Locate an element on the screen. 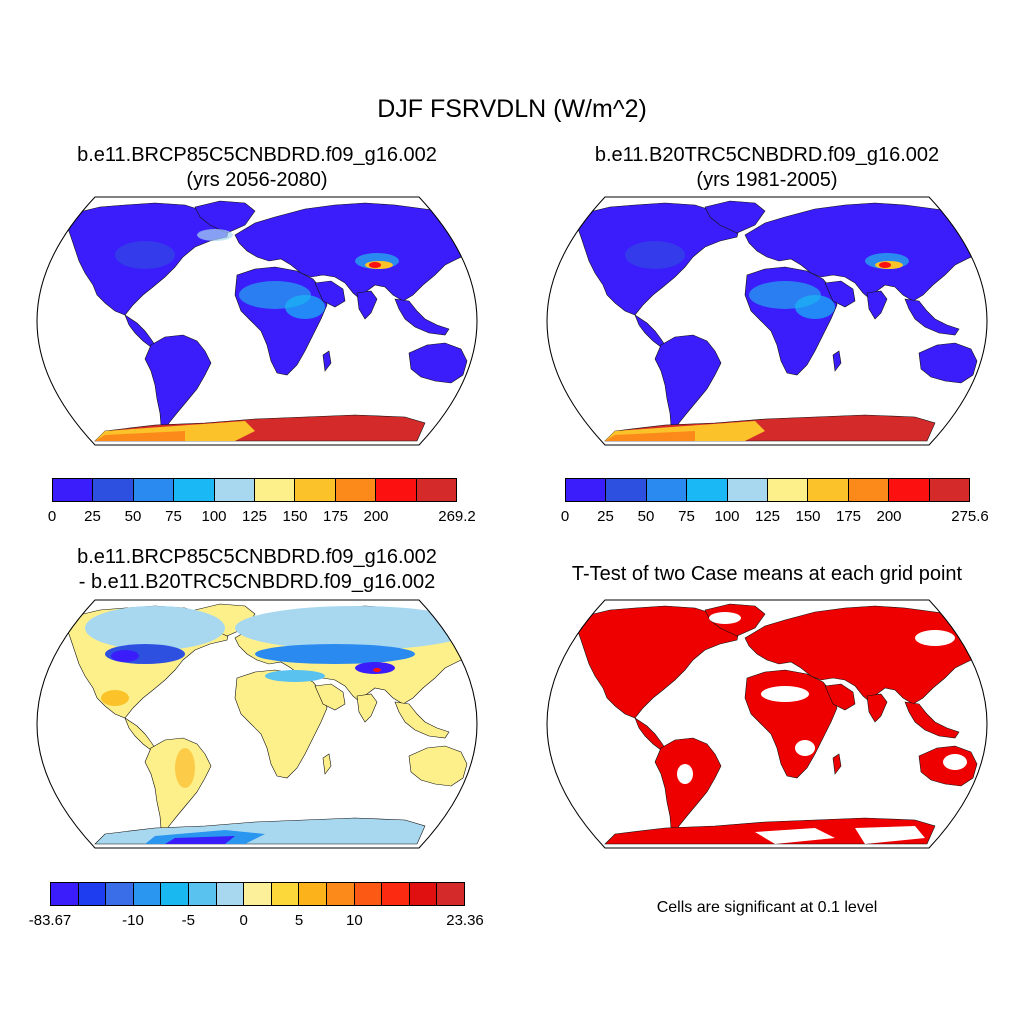 The image size is (1024, 1024). panel-3-case: b.e11.BRCP85C5CNBDRD.f09_g16.002 is located at coordinates (257, 557).